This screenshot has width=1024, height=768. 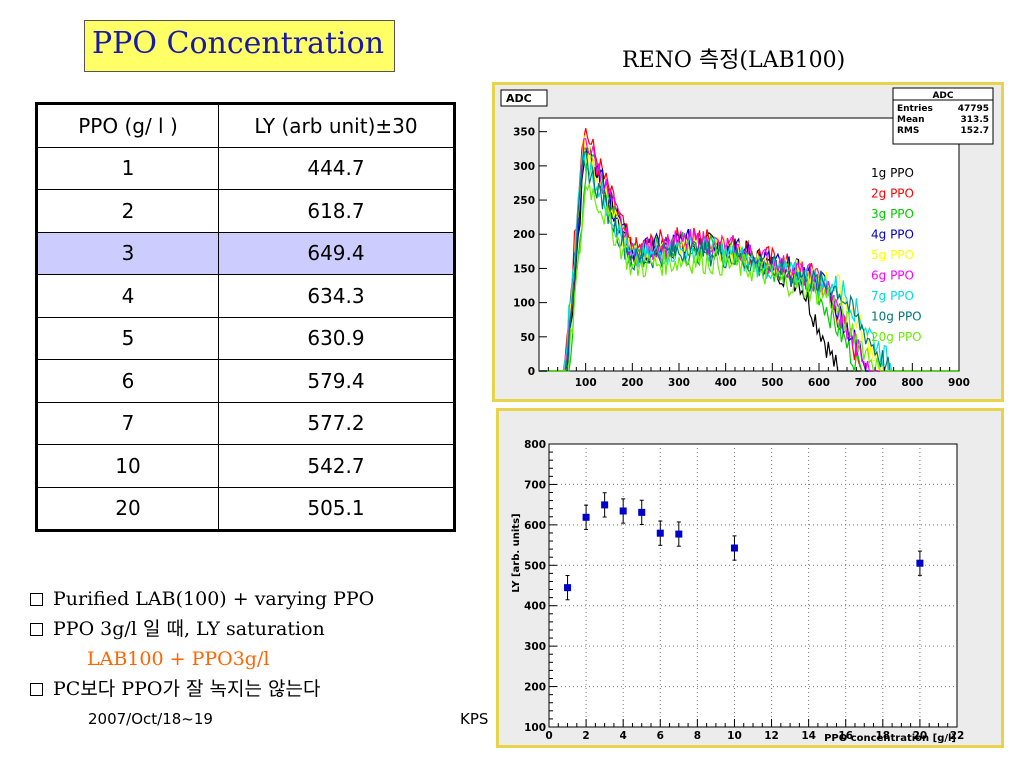 What do you see at coordinates (896, 337) in the screenshot?
I see `legend-entry: 20g PPO` at bounding box center [896, 337].